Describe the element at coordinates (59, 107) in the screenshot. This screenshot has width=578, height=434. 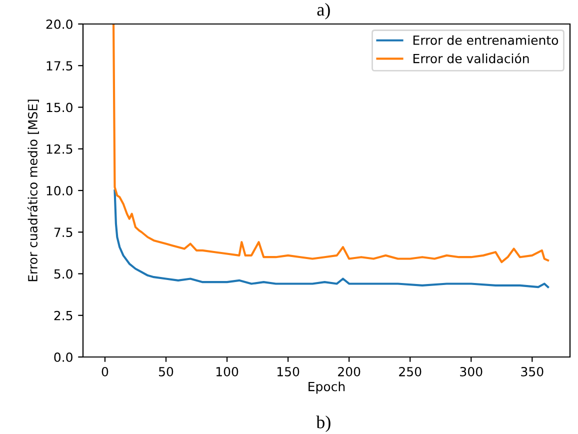
I see `y-tick-label: 15.0` at that location.